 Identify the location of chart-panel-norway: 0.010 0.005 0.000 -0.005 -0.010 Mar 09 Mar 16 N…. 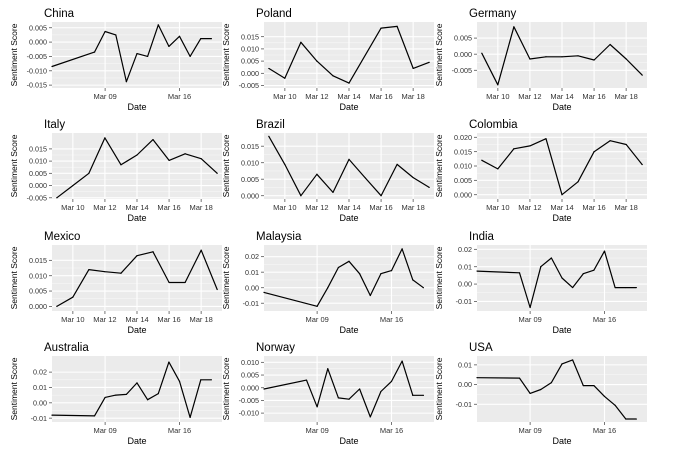
(327, 394).